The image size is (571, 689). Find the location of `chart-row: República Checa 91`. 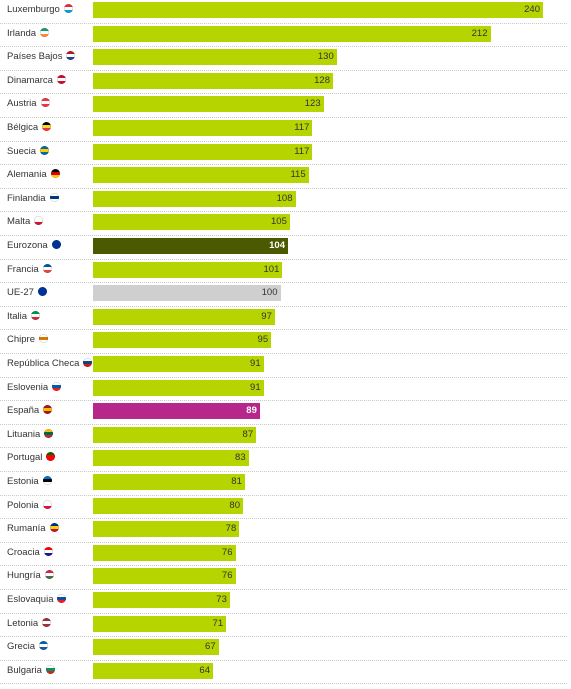

chart-row: República Checa 91 is located at coordinates (283, 366).